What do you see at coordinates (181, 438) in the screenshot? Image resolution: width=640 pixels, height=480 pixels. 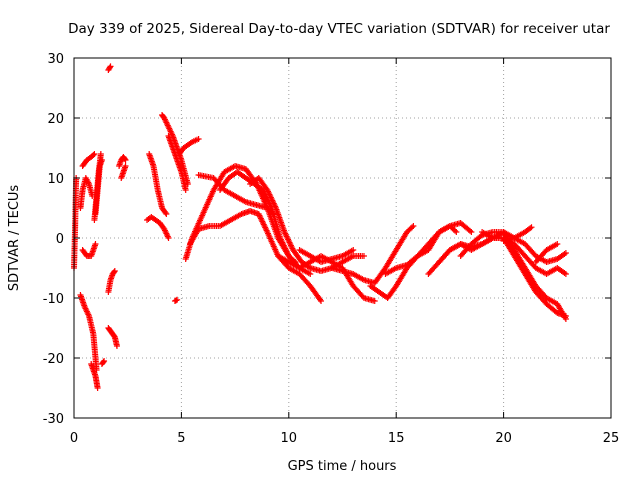 I see `x-tick-label: 5` at bounding box center [181, 438].